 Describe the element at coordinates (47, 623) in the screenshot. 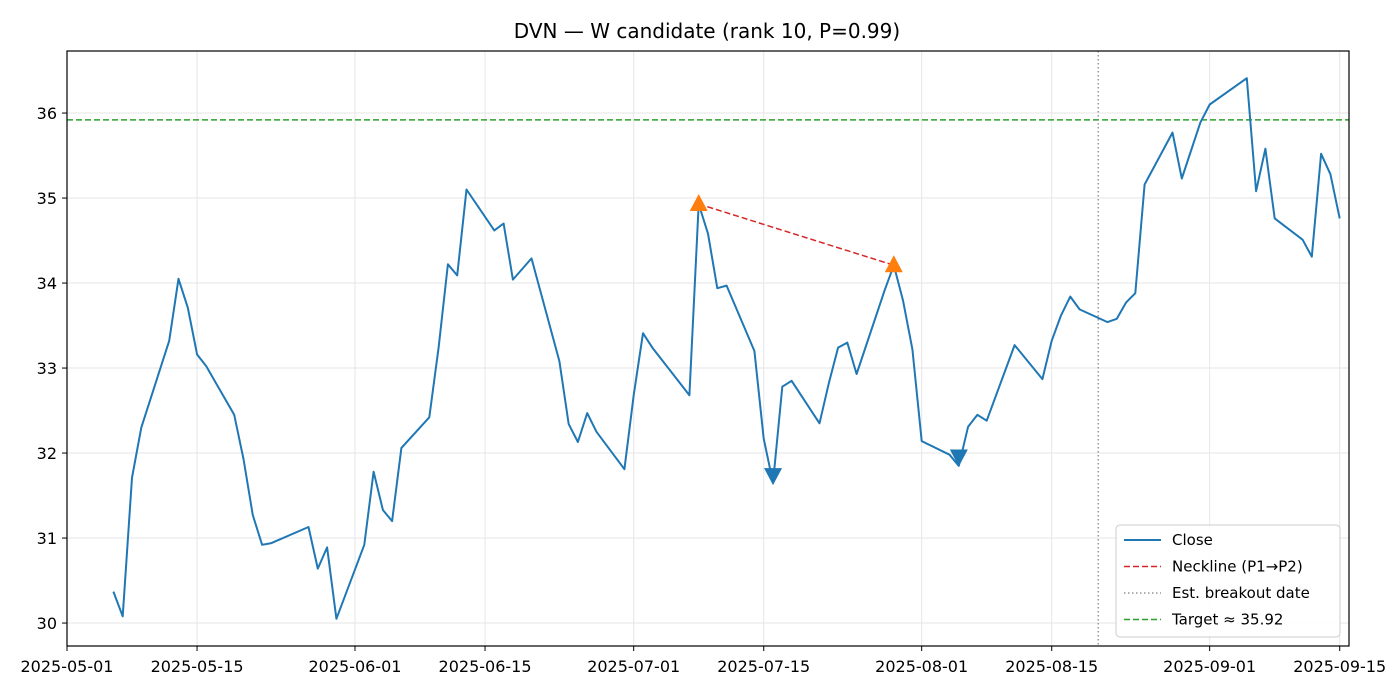

I see `y-tick-label: 30` at that location.